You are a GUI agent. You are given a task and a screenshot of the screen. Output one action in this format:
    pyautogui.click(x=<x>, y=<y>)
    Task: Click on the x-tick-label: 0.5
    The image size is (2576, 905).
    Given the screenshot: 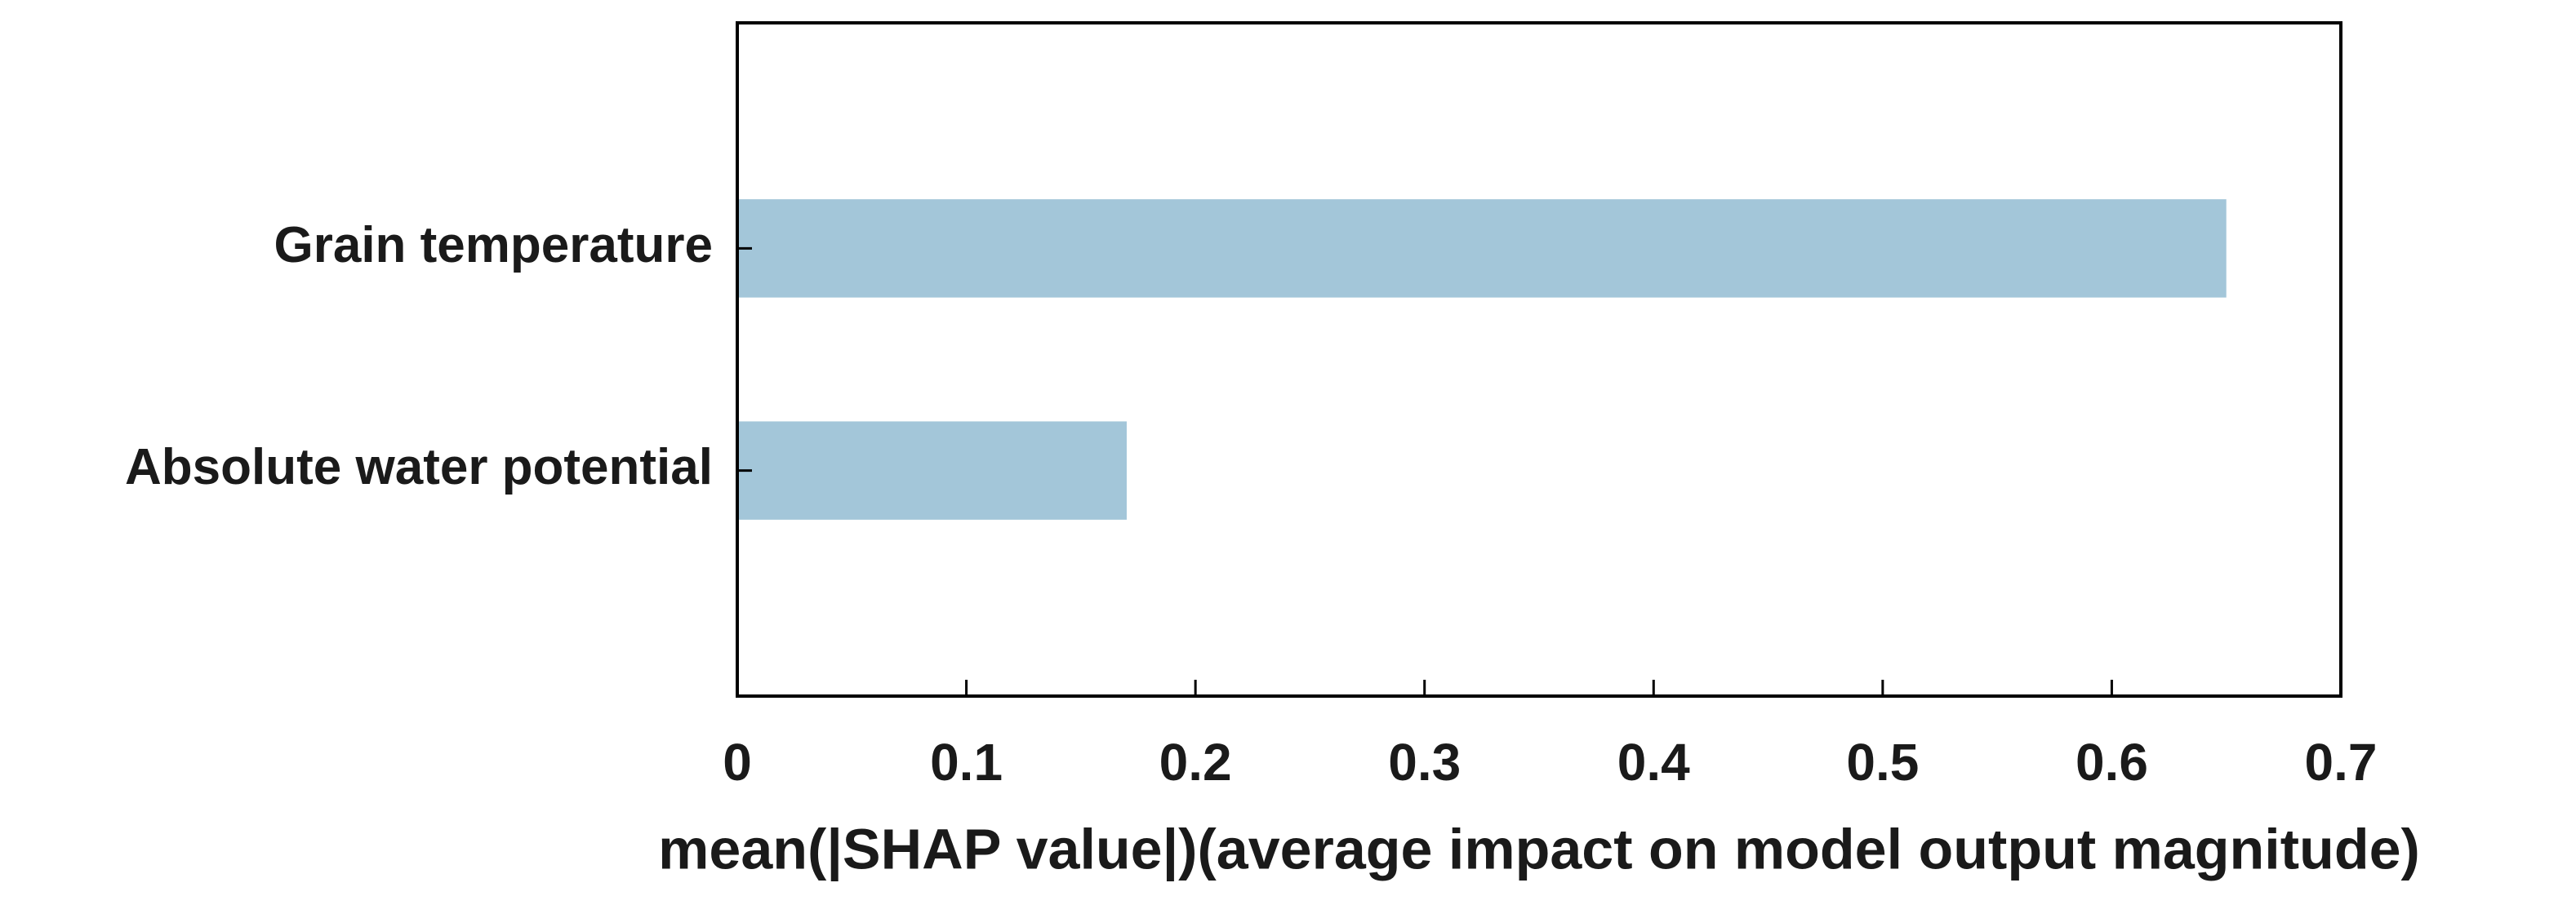 What is the action you would take?
    pyautogui.click(x=1882, y=762)
    